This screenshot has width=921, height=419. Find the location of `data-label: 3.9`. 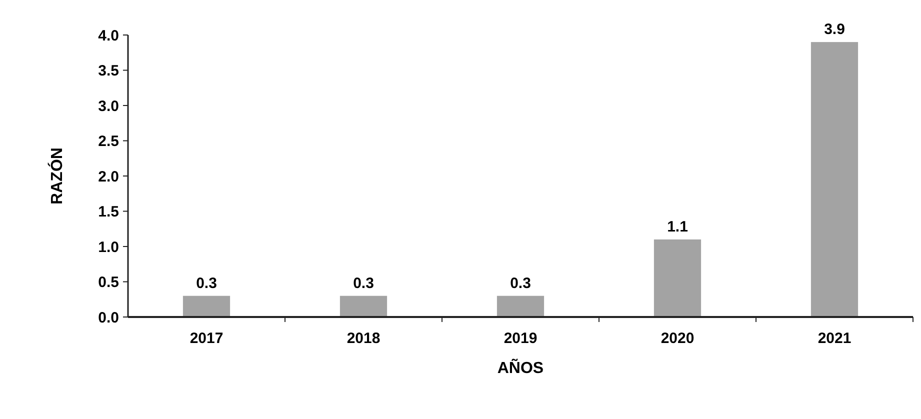

data-label: 3.9 is located at coordinates (834, 29).